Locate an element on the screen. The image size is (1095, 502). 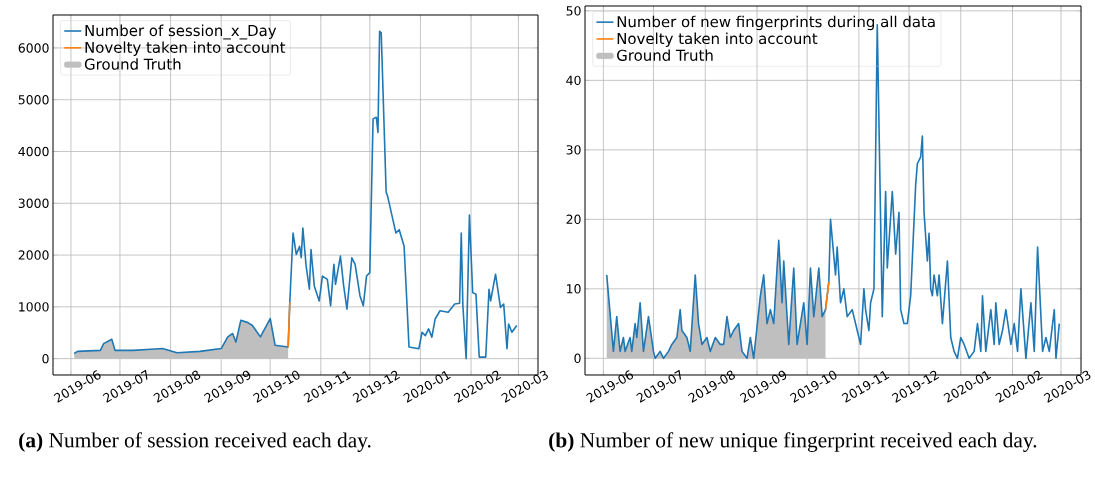
text: (b) Number of new unique fingerprint received each day. is located at coordinates (793, 442).